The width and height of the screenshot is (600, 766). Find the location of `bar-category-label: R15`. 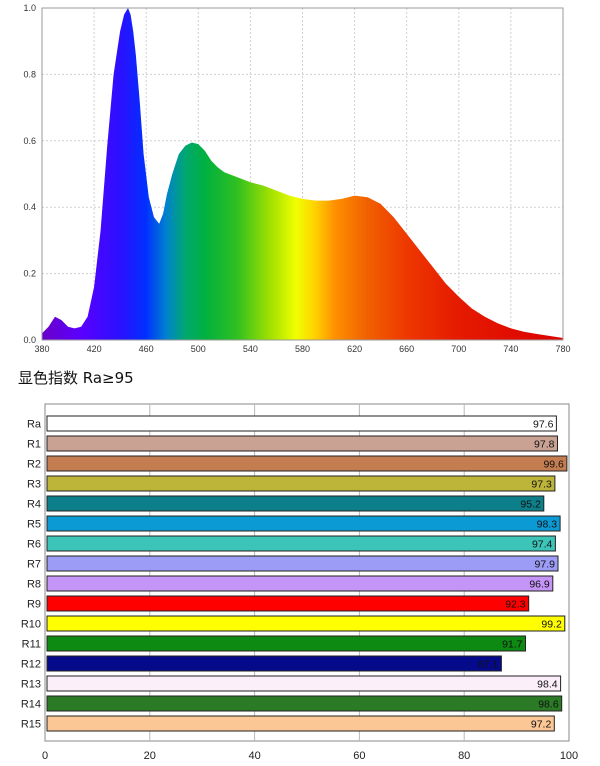

bar-category-label: R15 is located at coordinates (31, 725).